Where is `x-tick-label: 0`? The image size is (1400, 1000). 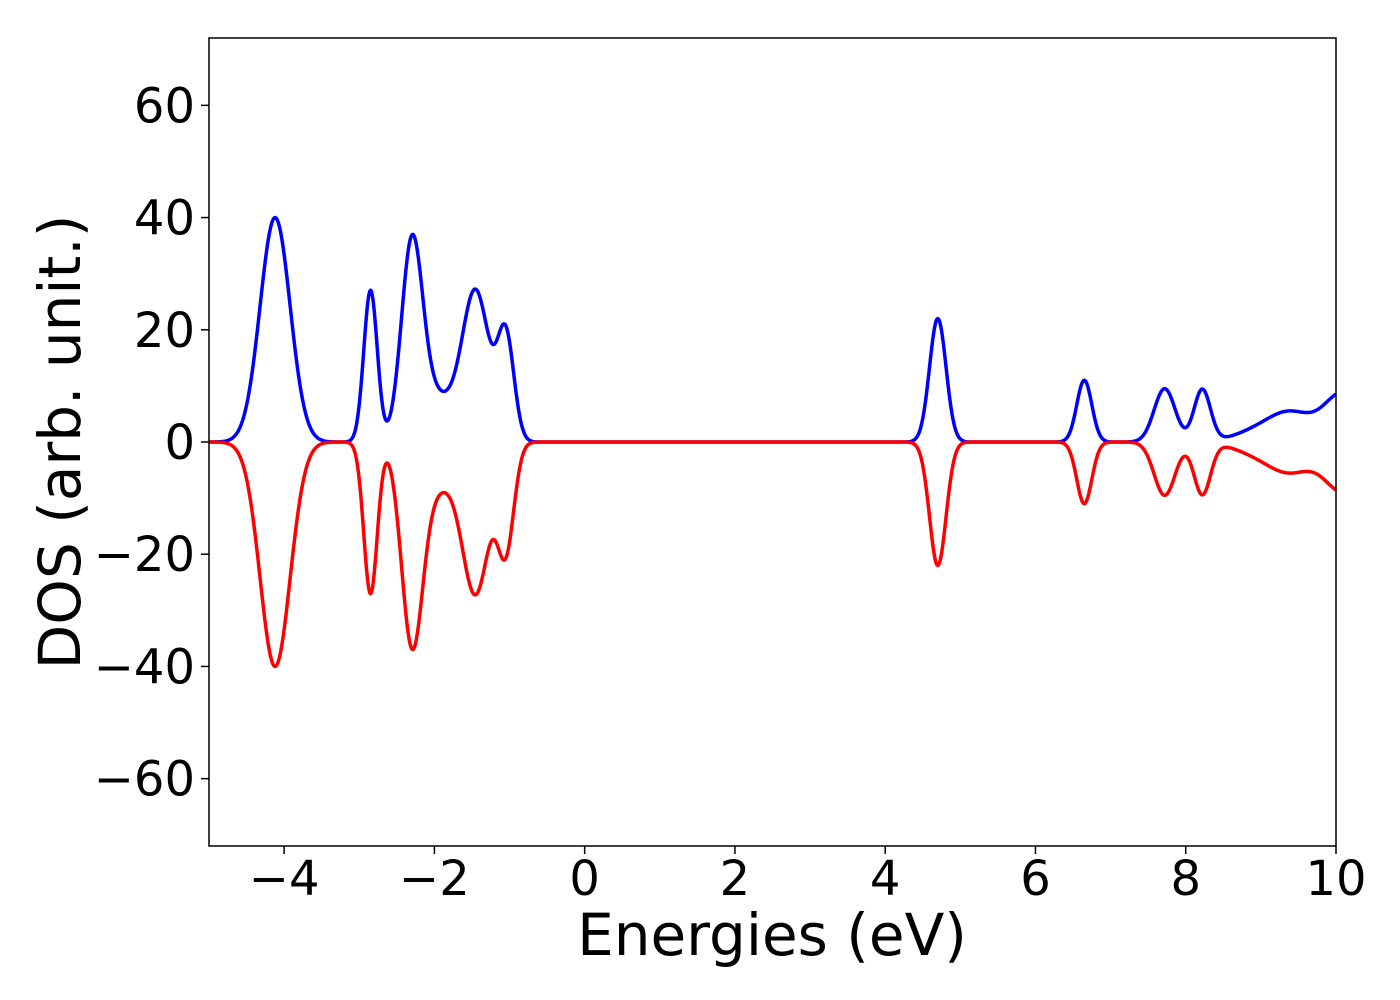
x-tick-label: 0 is located at coordinates (584, 879).